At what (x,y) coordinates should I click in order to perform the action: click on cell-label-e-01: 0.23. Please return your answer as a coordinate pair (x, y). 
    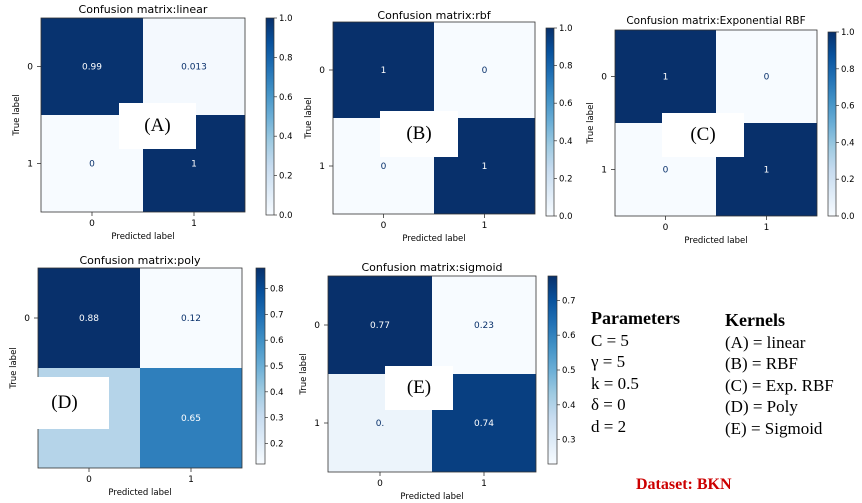
    Looking at the image, I should click on (484, 326).